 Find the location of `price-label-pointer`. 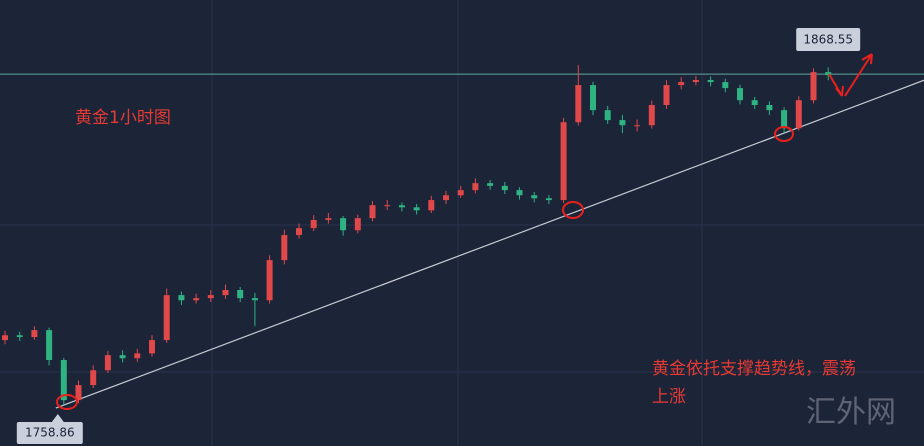

price-label-pointer is located at coordinates (57, 418).